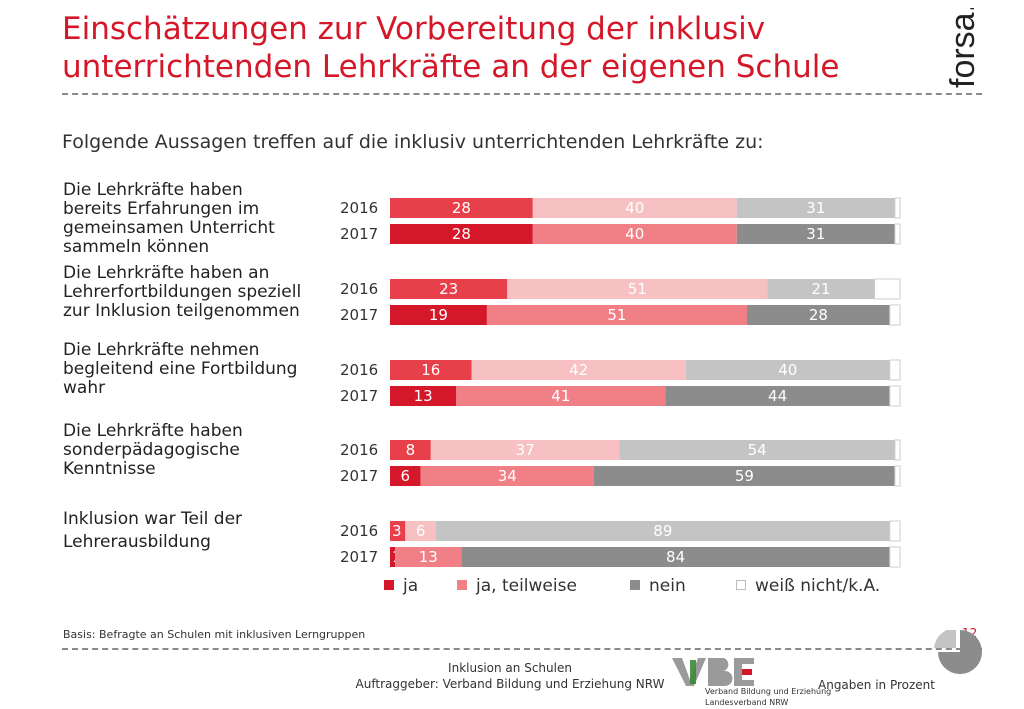 The height and width of the screenshot is (709, 1024). Describe the element at coordinates (635, 585) in the screenshot. I see `legend-swatch-nein` at that location.